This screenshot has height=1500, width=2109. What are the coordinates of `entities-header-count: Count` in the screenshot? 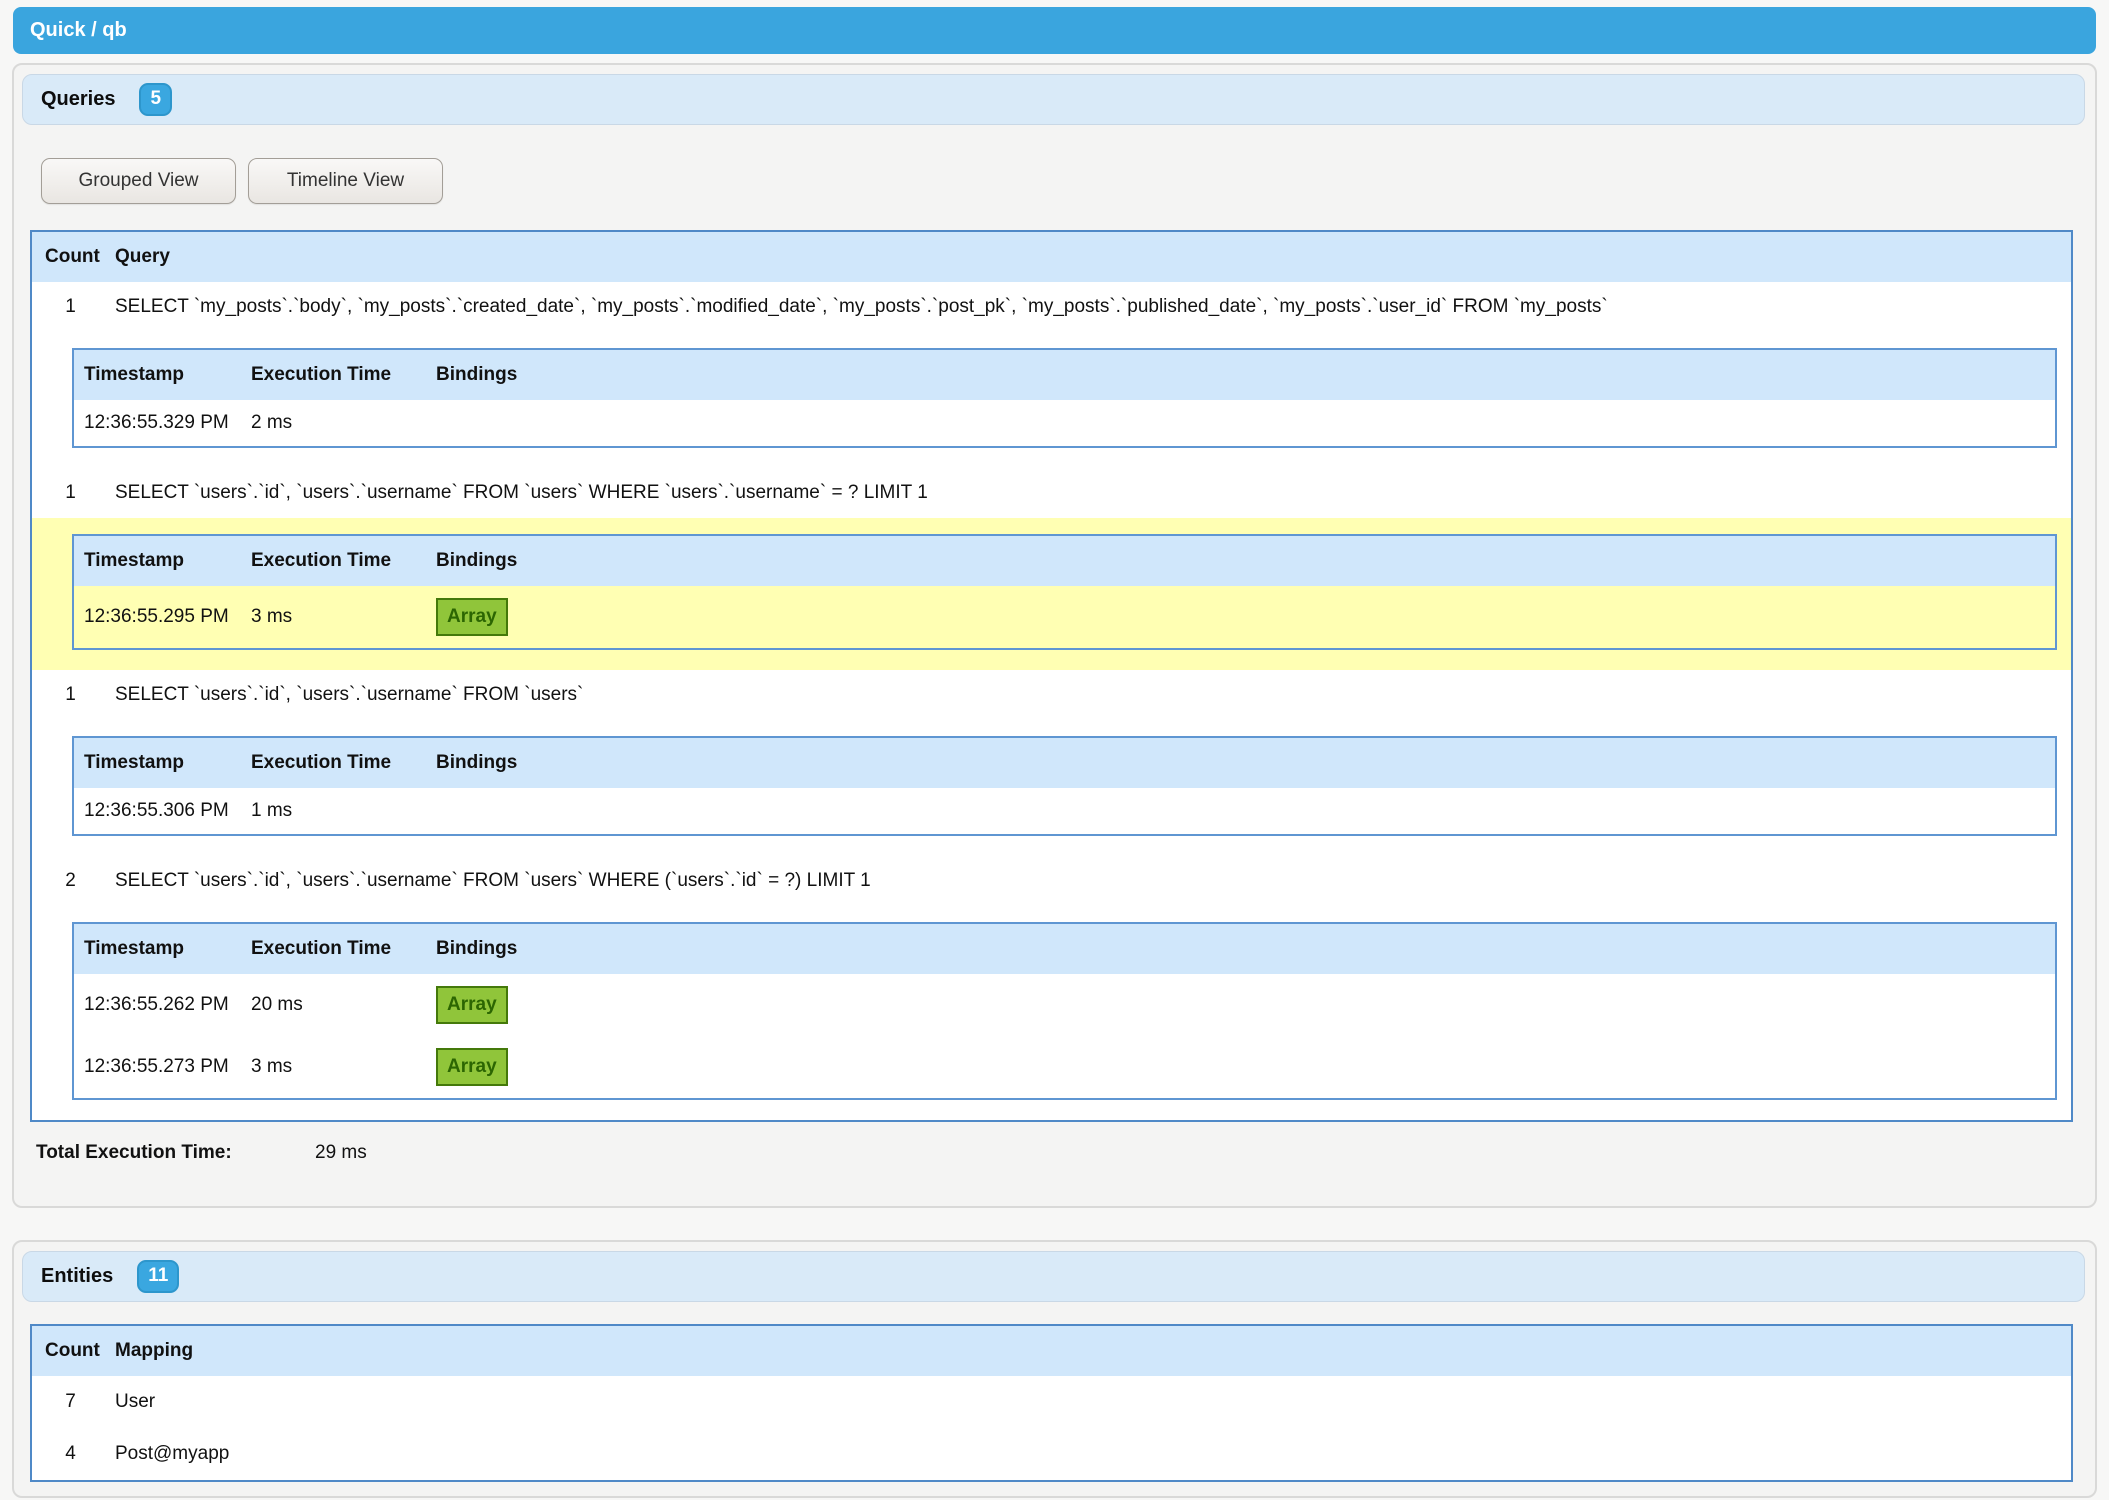 It's located at (70, 1350).